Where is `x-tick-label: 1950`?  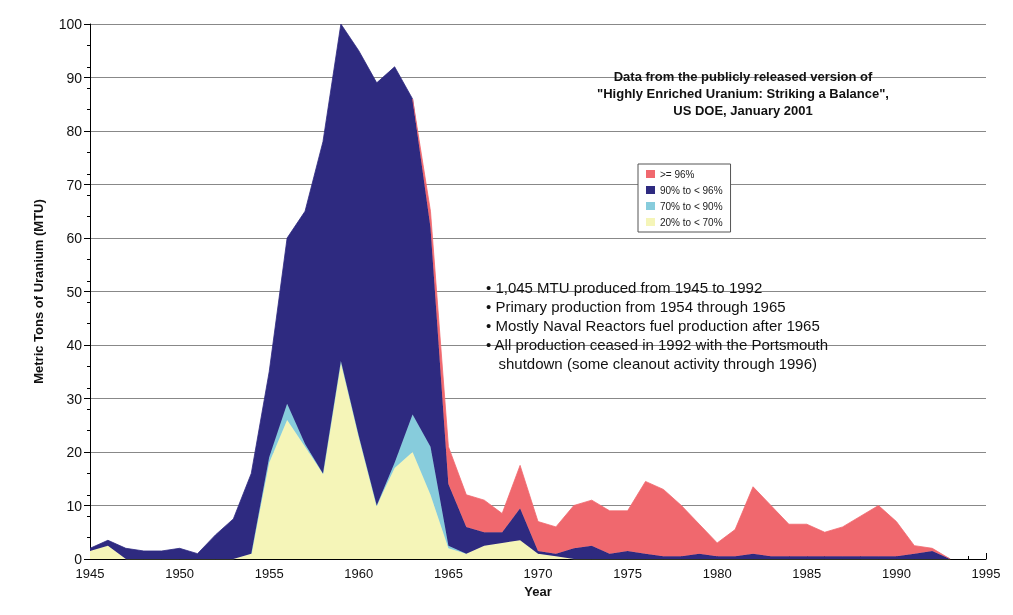
x-tick-label: 1950 is located at coordinates (180, 573).